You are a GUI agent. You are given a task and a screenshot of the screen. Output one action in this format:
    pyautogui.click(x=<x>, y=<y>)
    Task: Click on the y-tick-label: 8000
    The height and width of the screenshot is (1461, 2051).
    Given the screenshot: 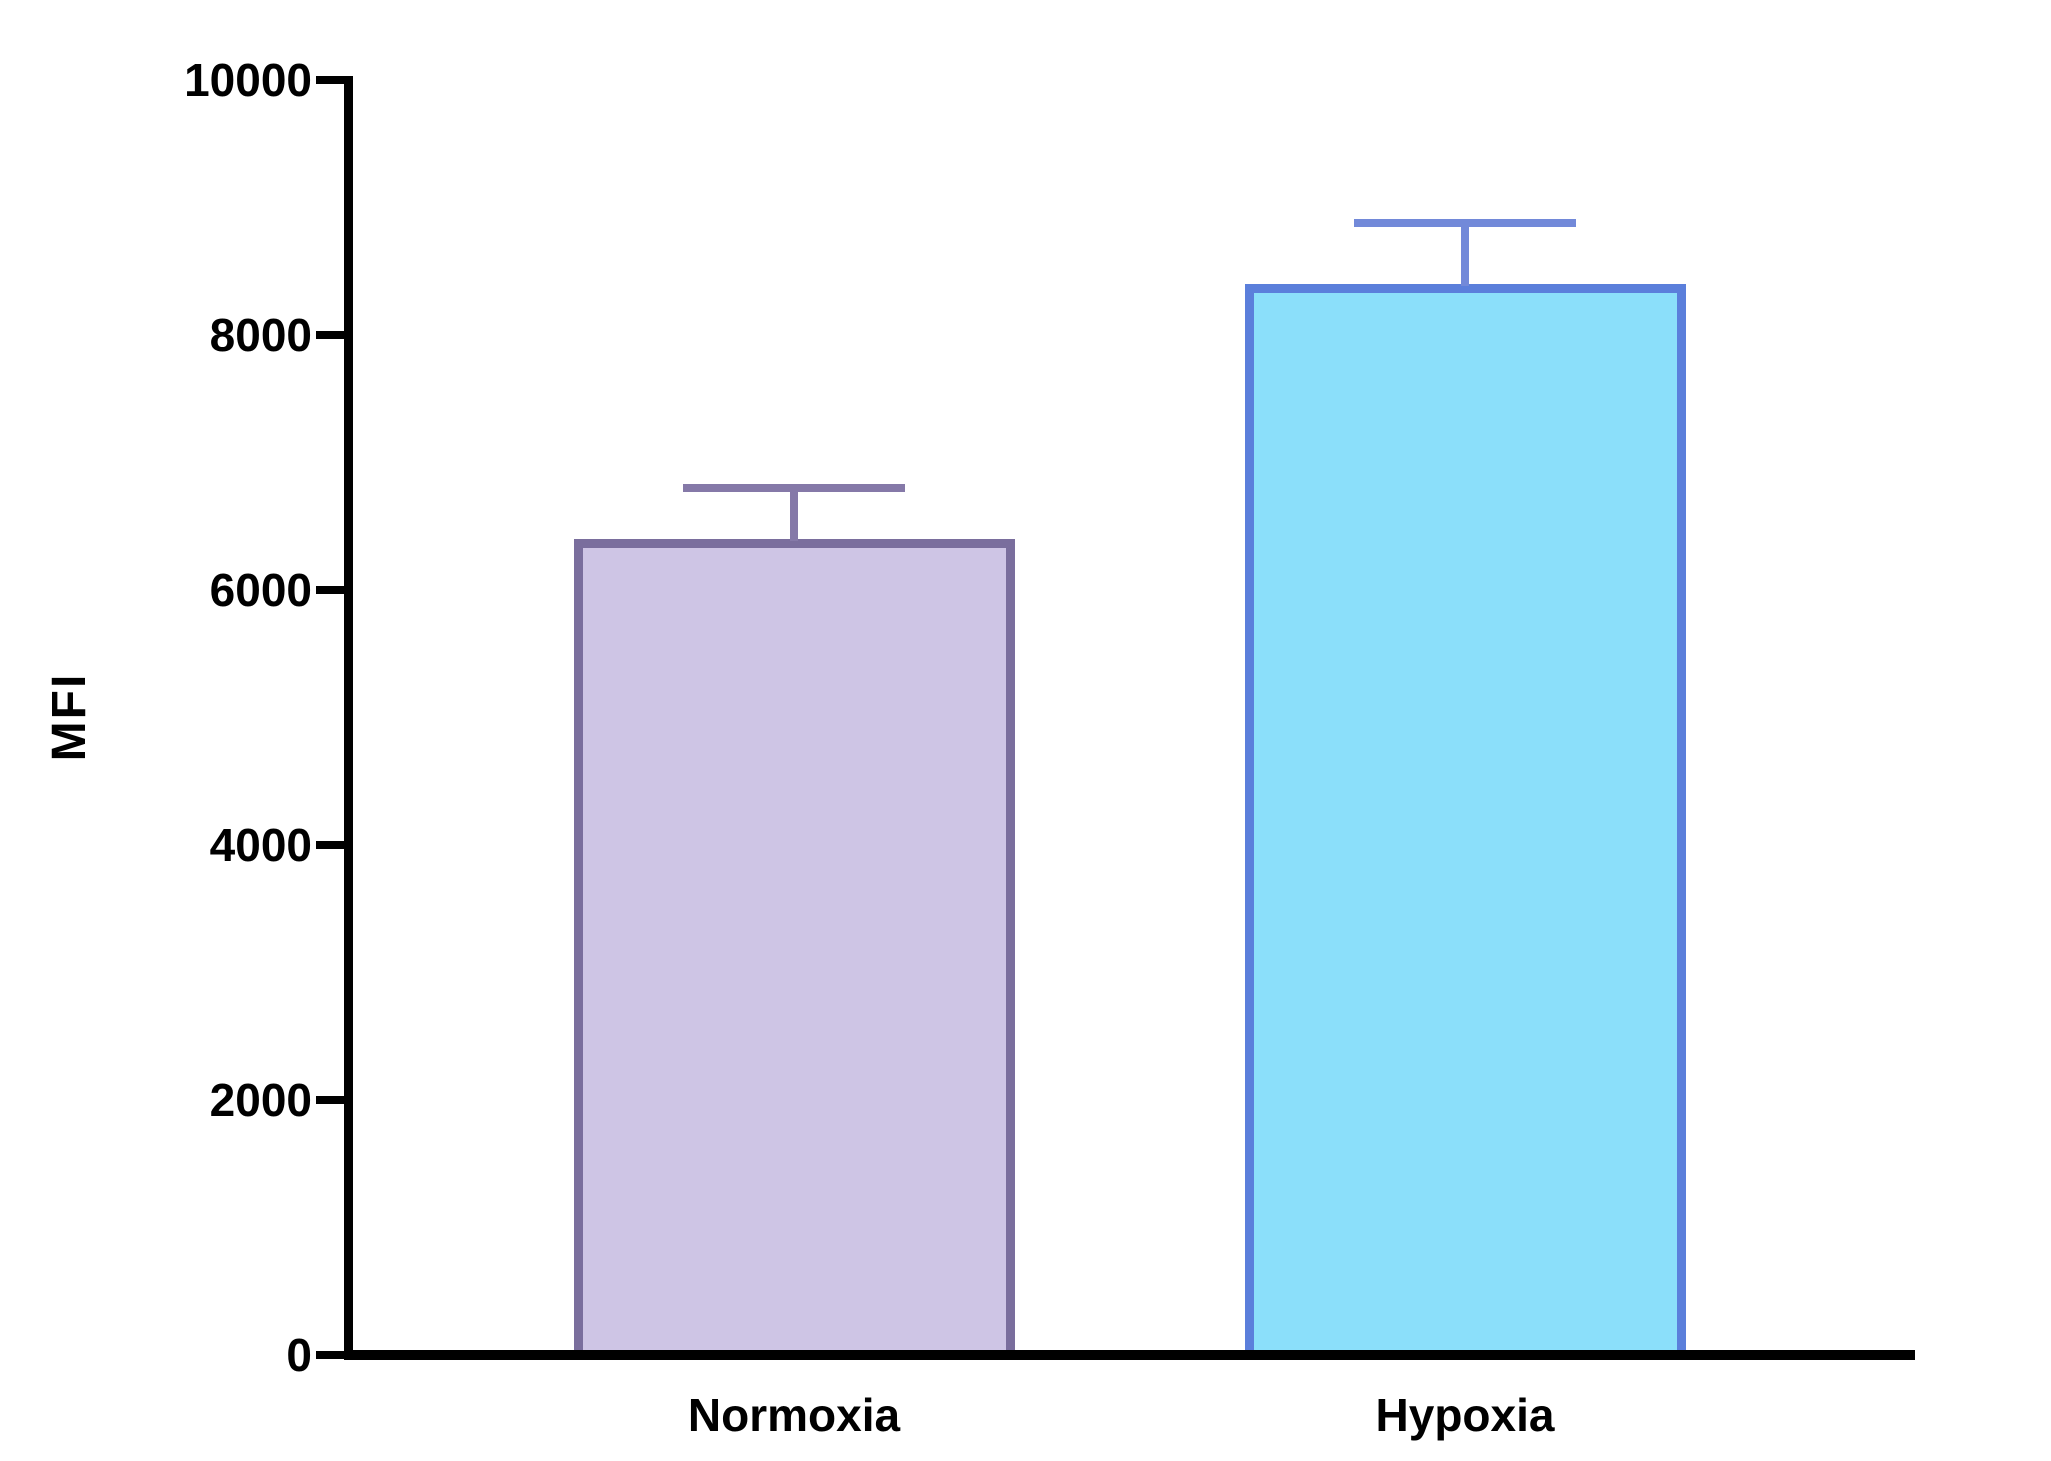 What is the action you would take?
    pyautogui.click(x=260, y=335)
    